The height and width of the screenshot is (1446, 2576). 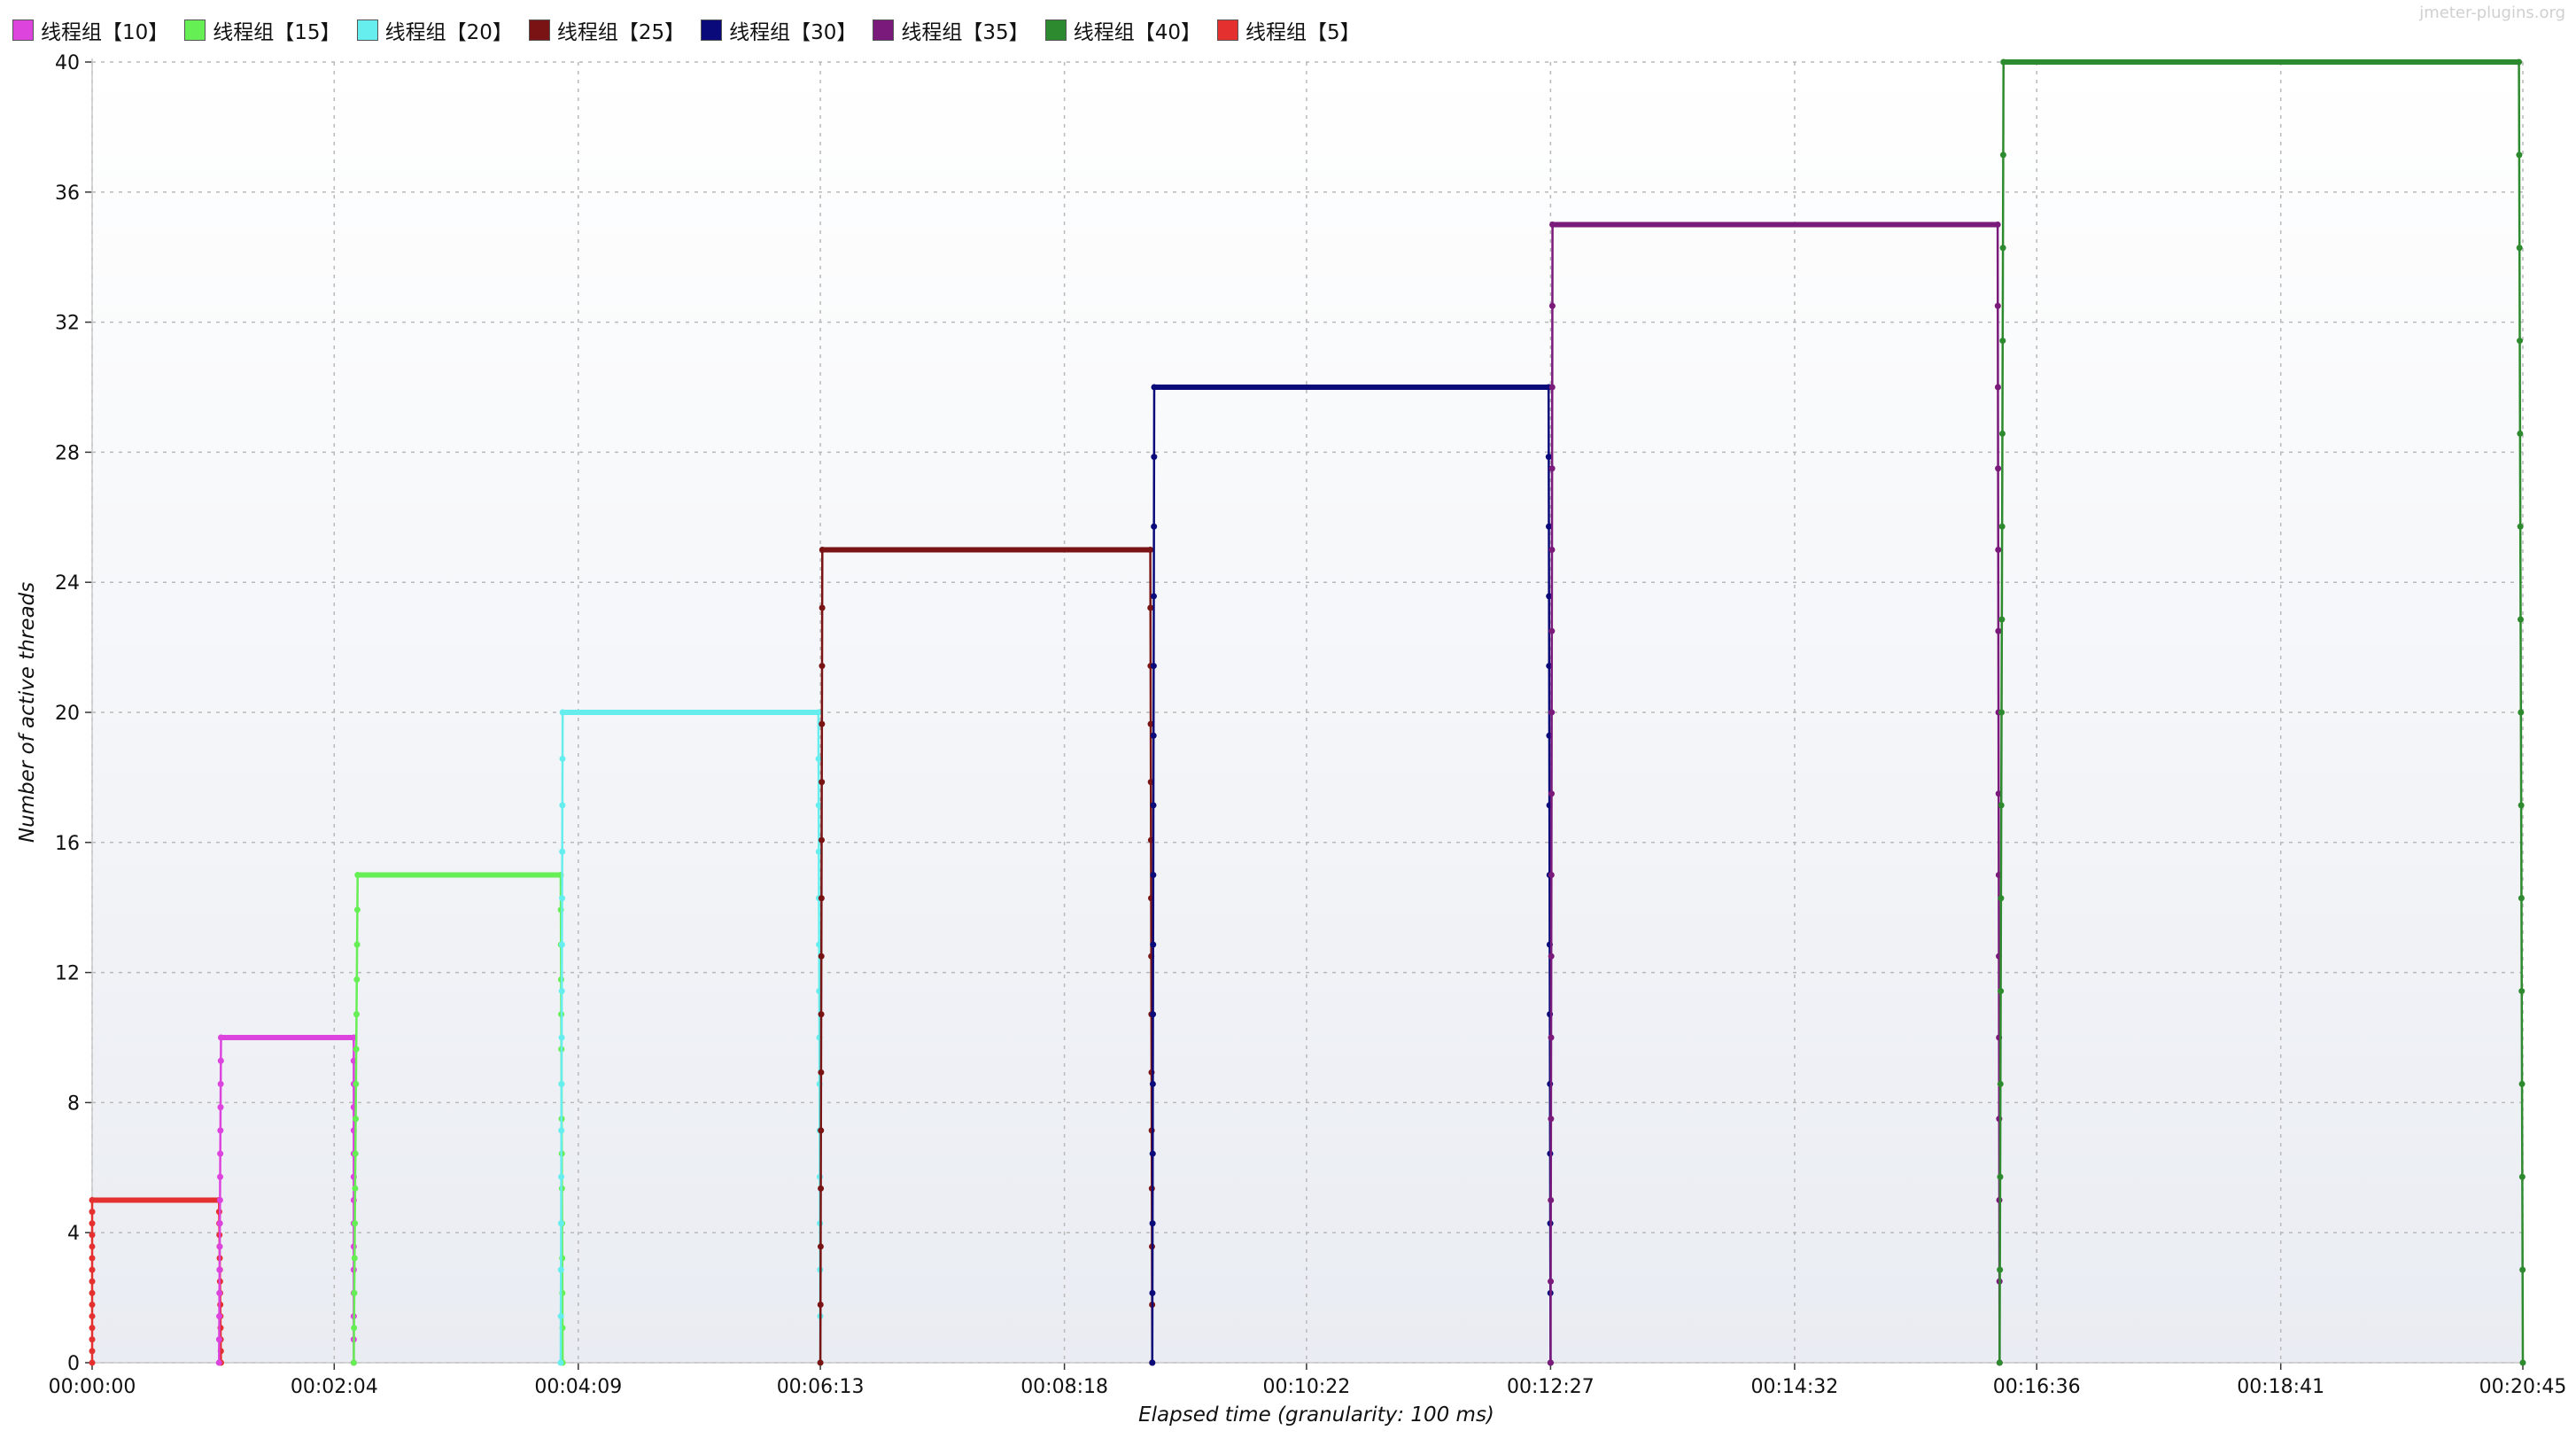 What do you see at coordinates (277, 32) in the screenshot?
I see `legend-label: 线程组【15】` at bounding box center [277, 32].